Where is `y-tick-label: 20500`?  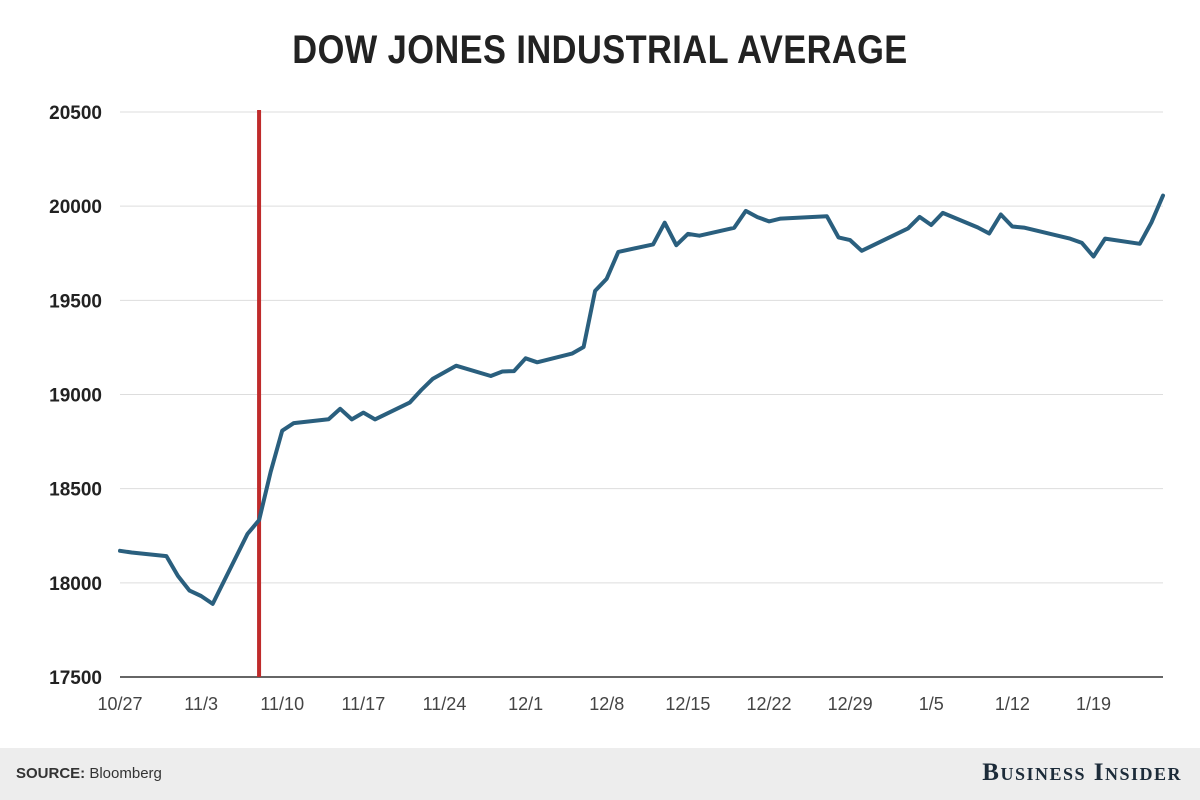
y-tick-label: 20500 is located at coordinates (75, 113).